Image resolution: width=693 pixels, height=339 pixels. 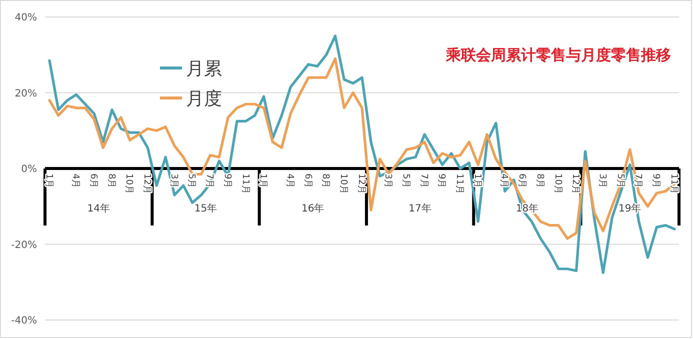 What do you see at coordinates (29, 169) in the screenshot?
I see `y-tick-label: 0%` at bounding box center [29, 169].